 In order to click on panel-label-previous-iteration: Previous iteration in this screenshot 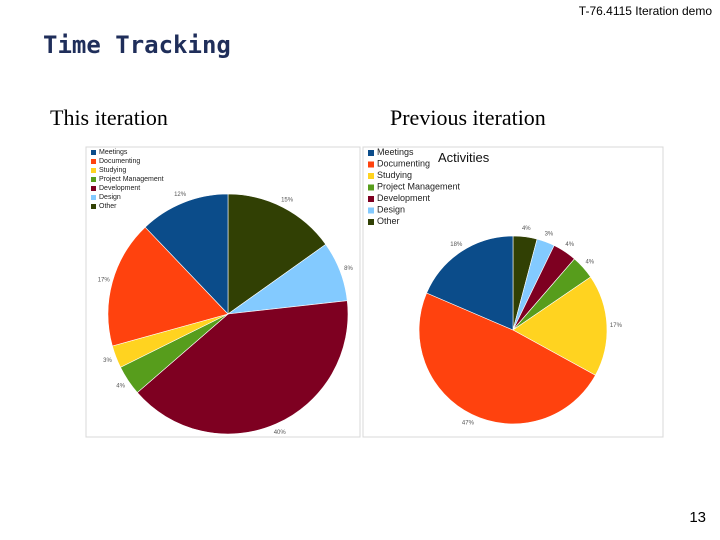, I will do `click(468, 117)`.